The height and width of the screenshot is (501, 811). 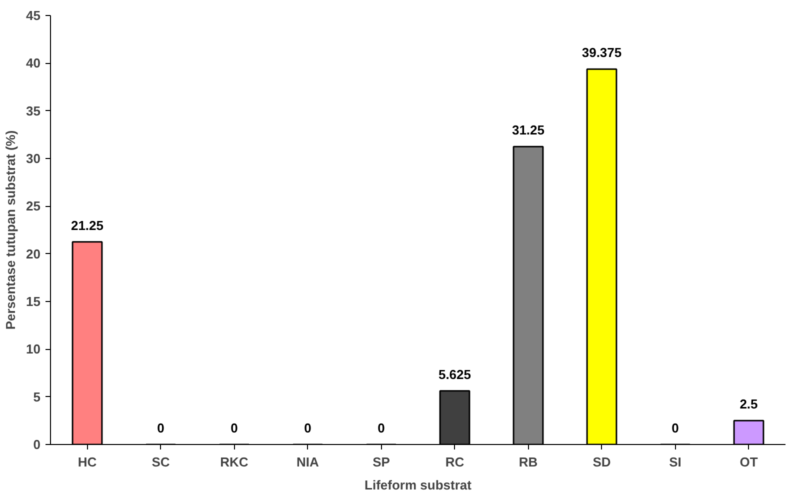 I want to click on y-tick-label: 10, so click(x=33, y=349).